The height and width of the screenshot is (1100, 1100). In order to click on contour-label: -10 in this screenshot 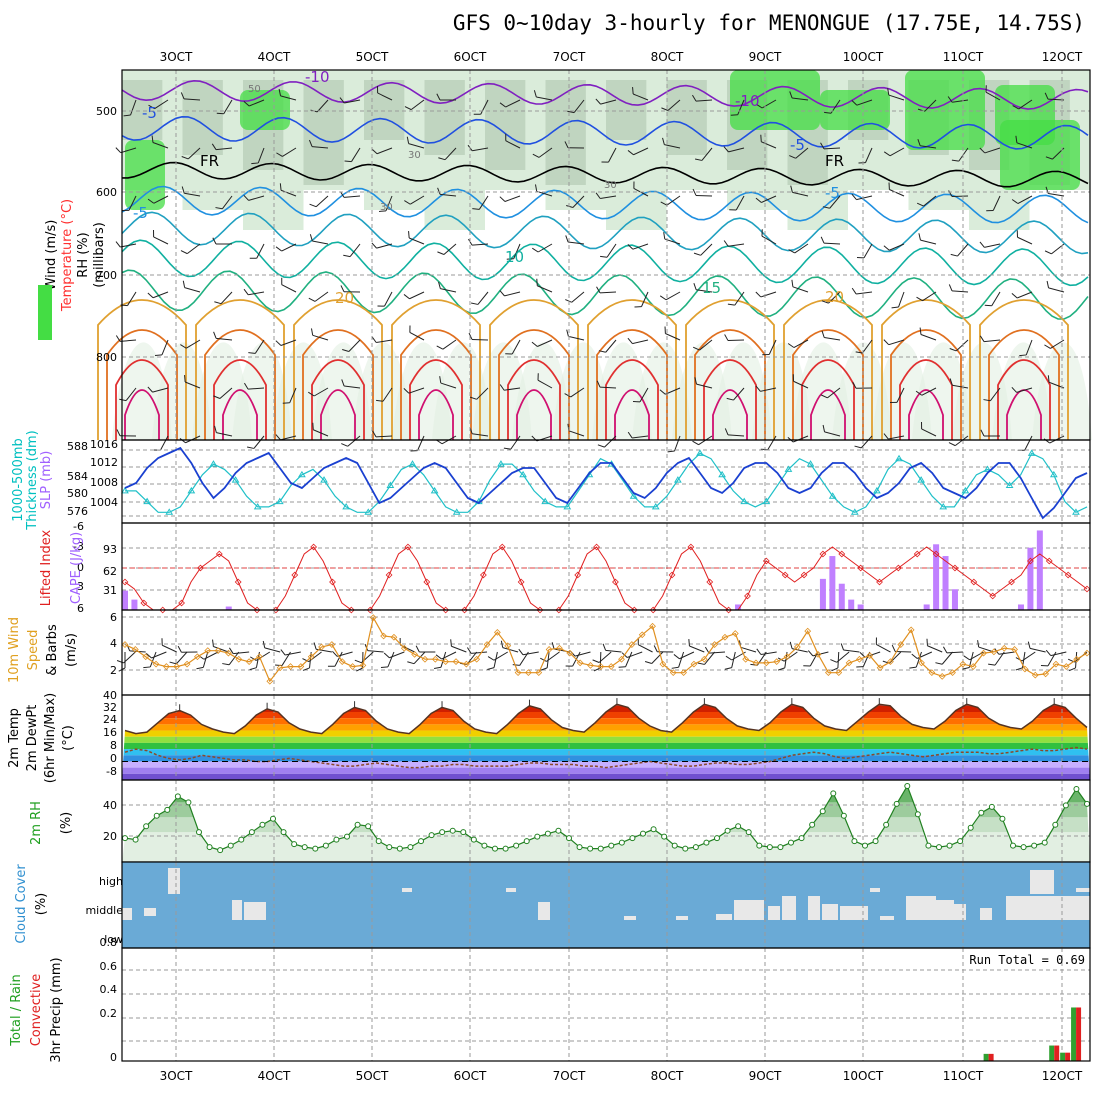, I will do `click(747, 101)`.